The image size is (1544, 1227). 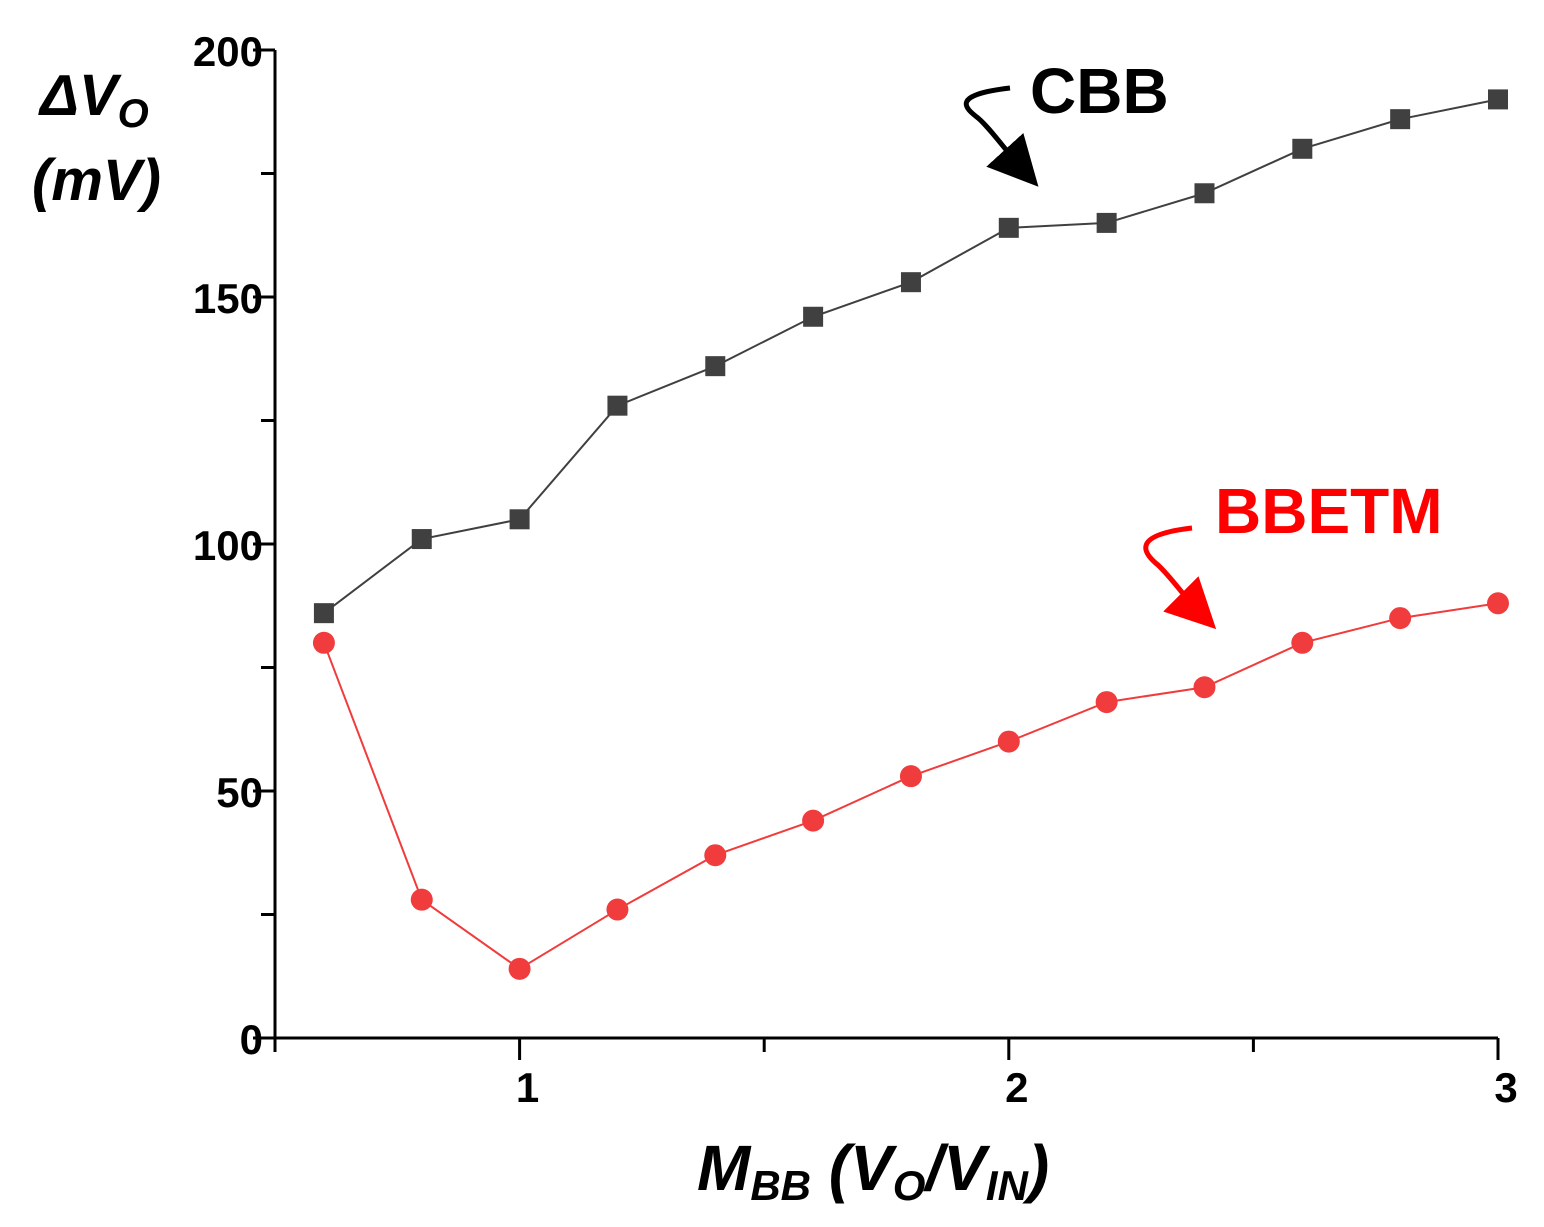 I want to click on y-axis-label-sub: O, so click(x=133, y=114).